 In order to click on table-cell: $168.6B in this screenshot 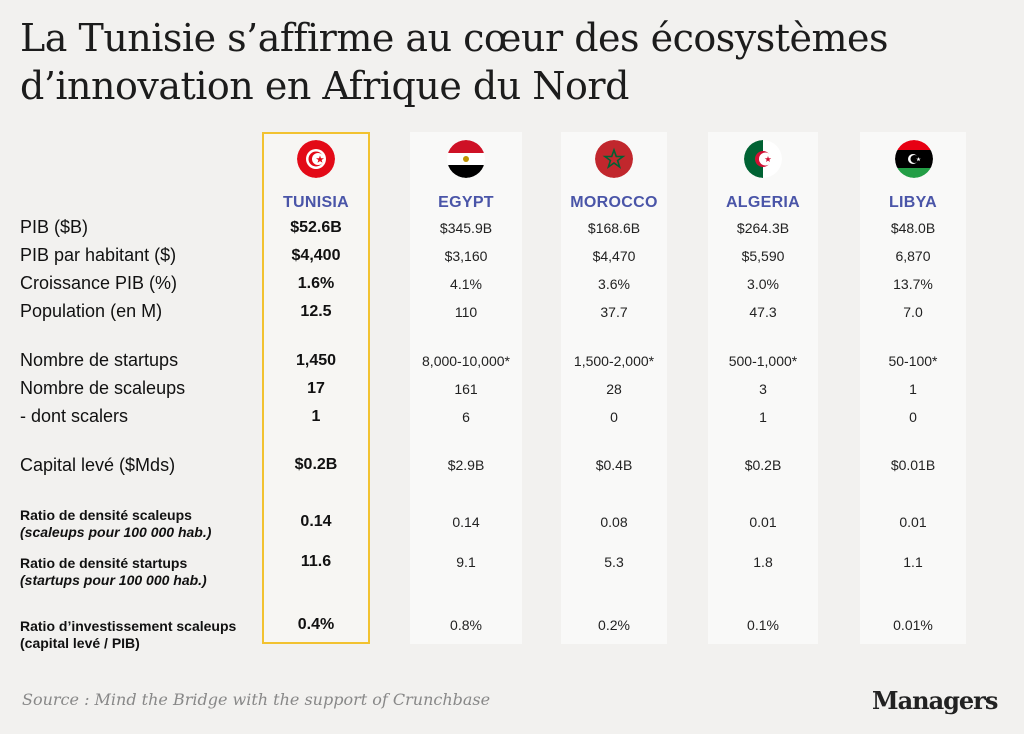, I will do `click(614, 228)`.